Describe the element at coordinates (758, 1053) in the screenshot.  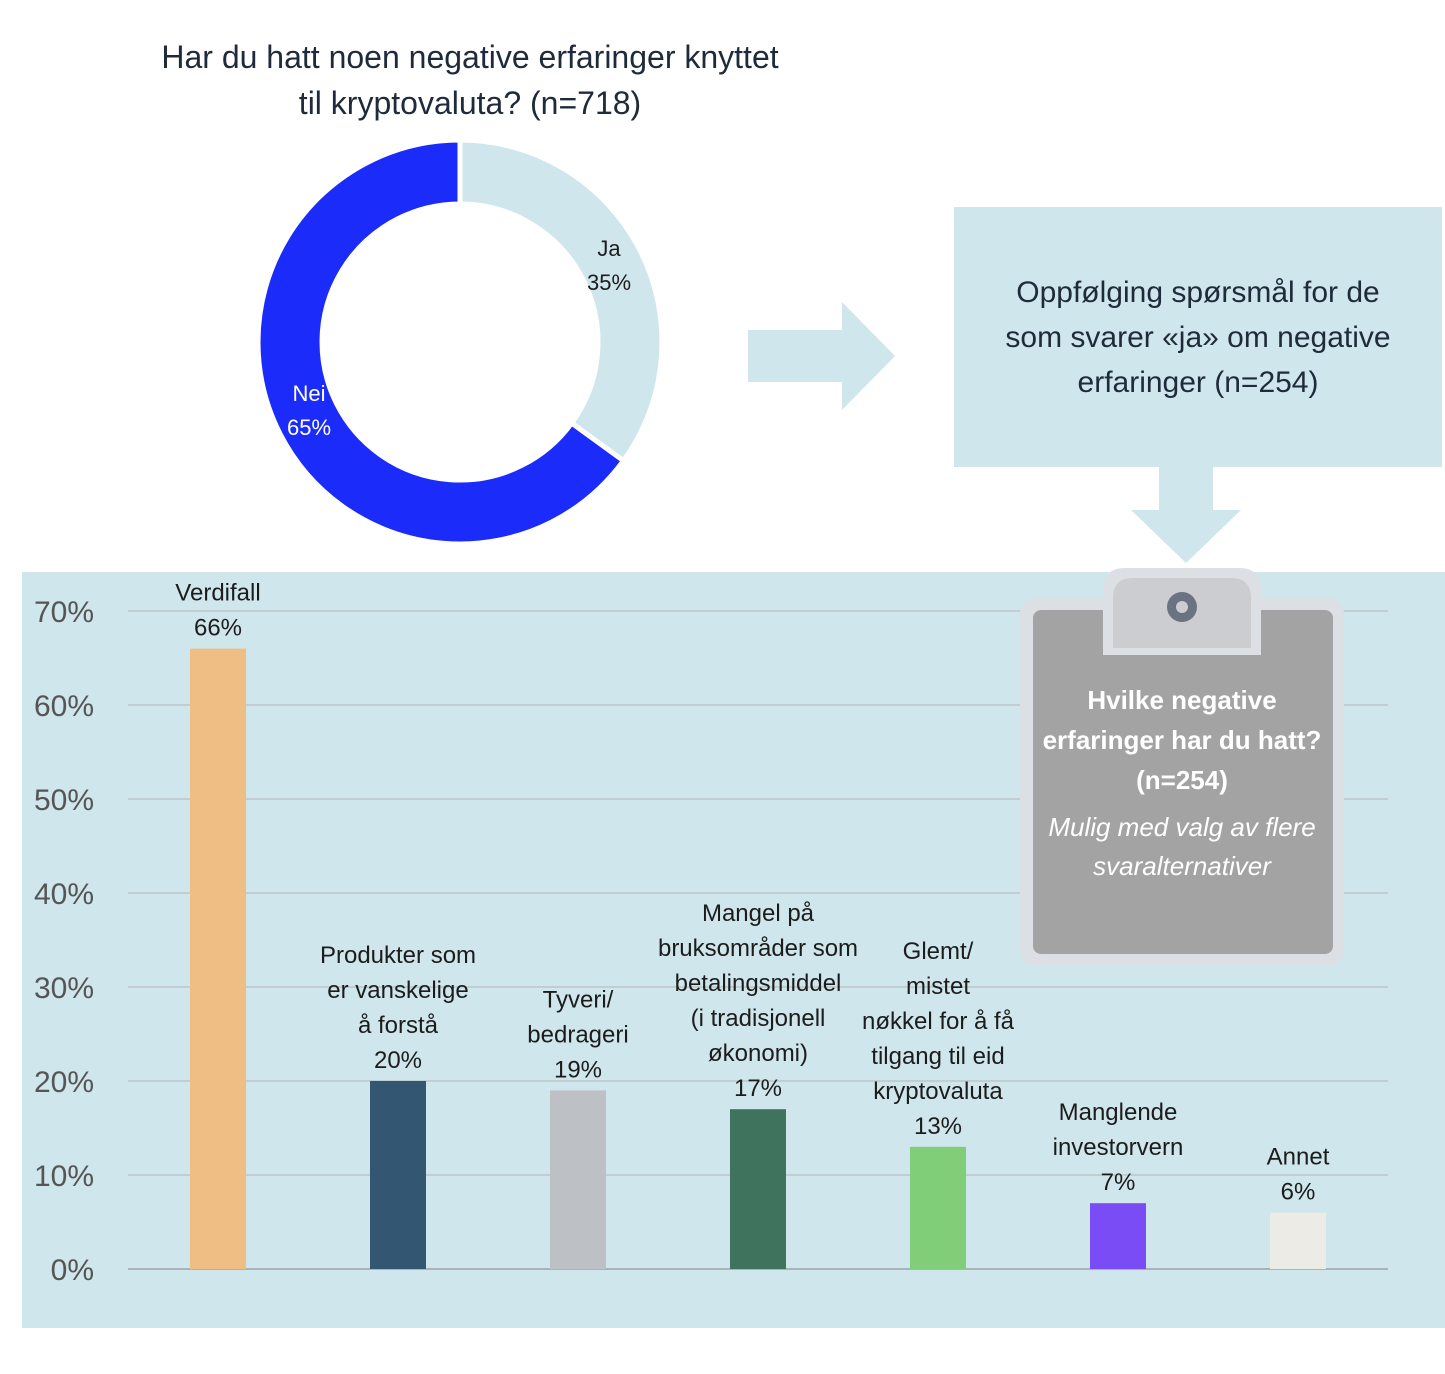
I see `bar-category-label: økonomi)` at that location.